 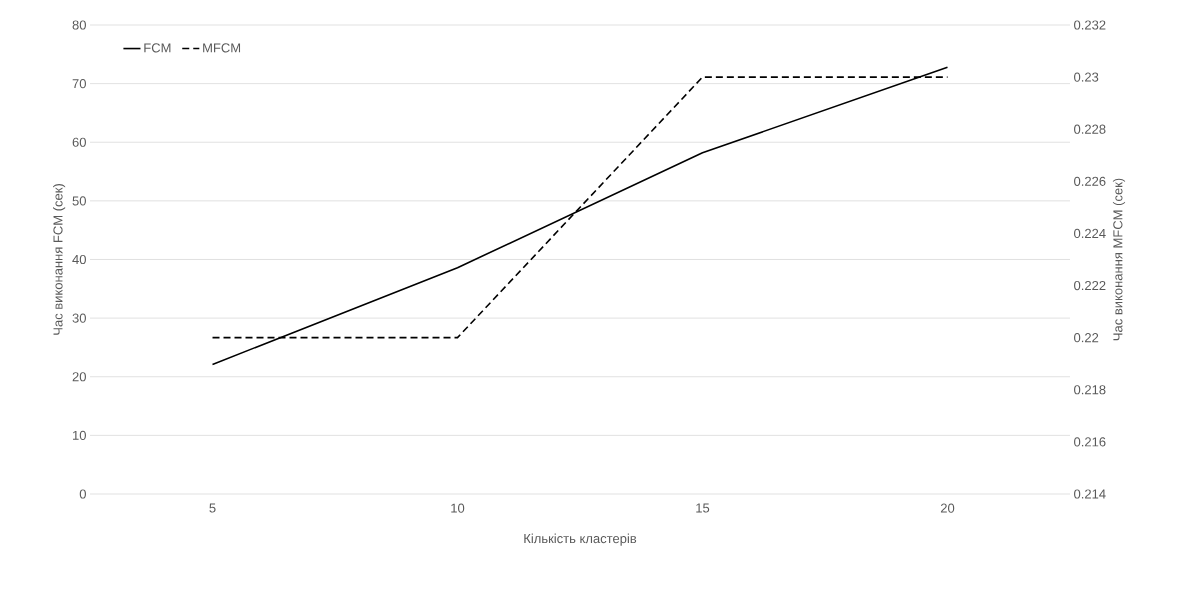 I want to click on y-tick-label: 0, so click(x=82, y=494).